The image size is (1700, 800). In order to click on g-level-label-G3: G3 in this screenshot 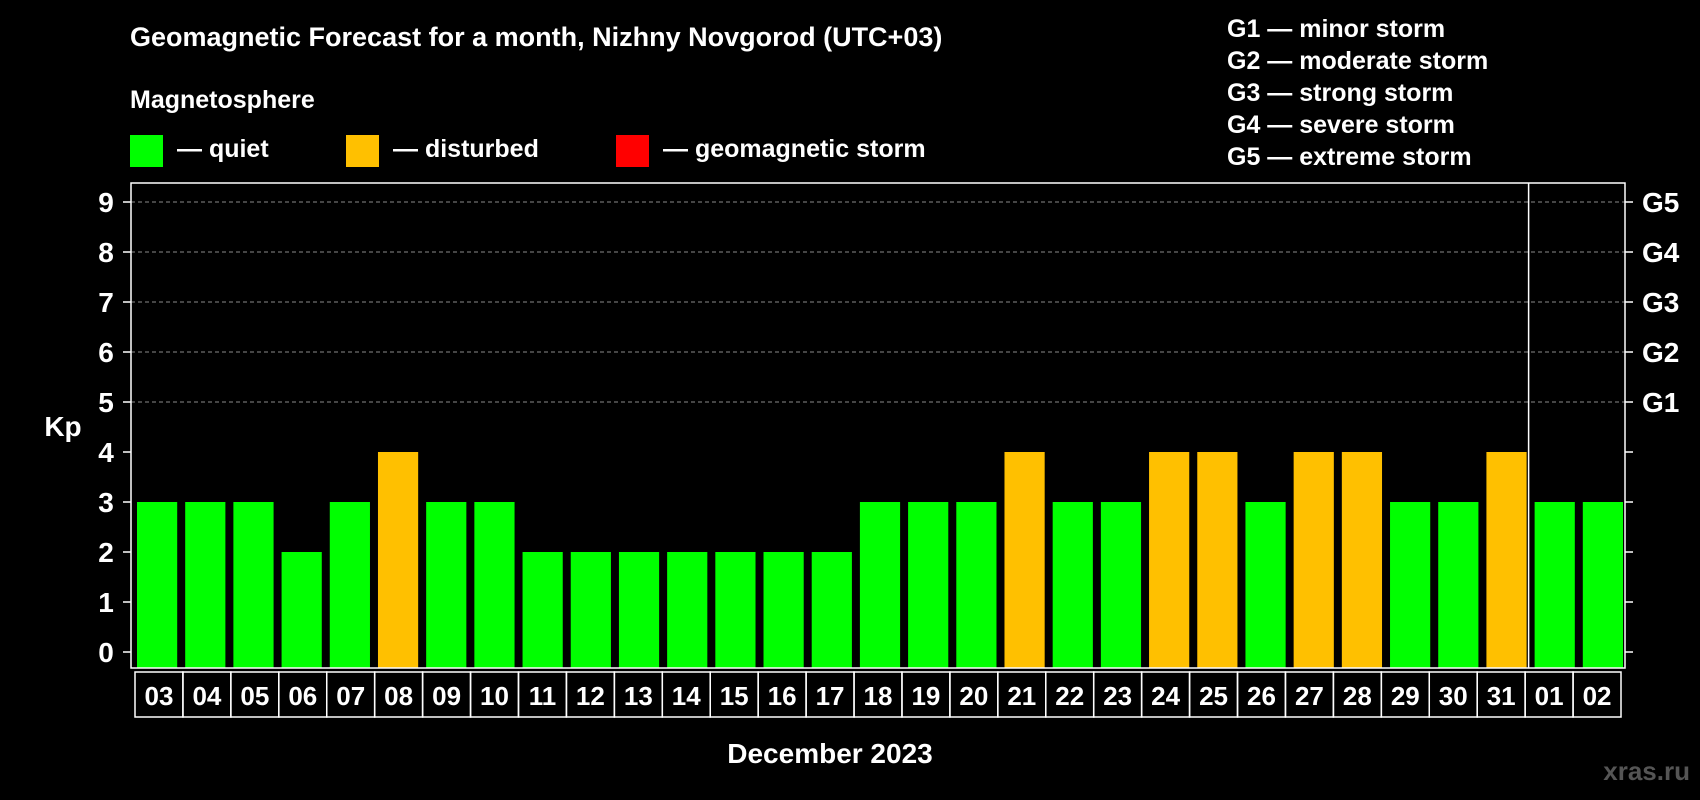, I will do `click(1660, 302)`.